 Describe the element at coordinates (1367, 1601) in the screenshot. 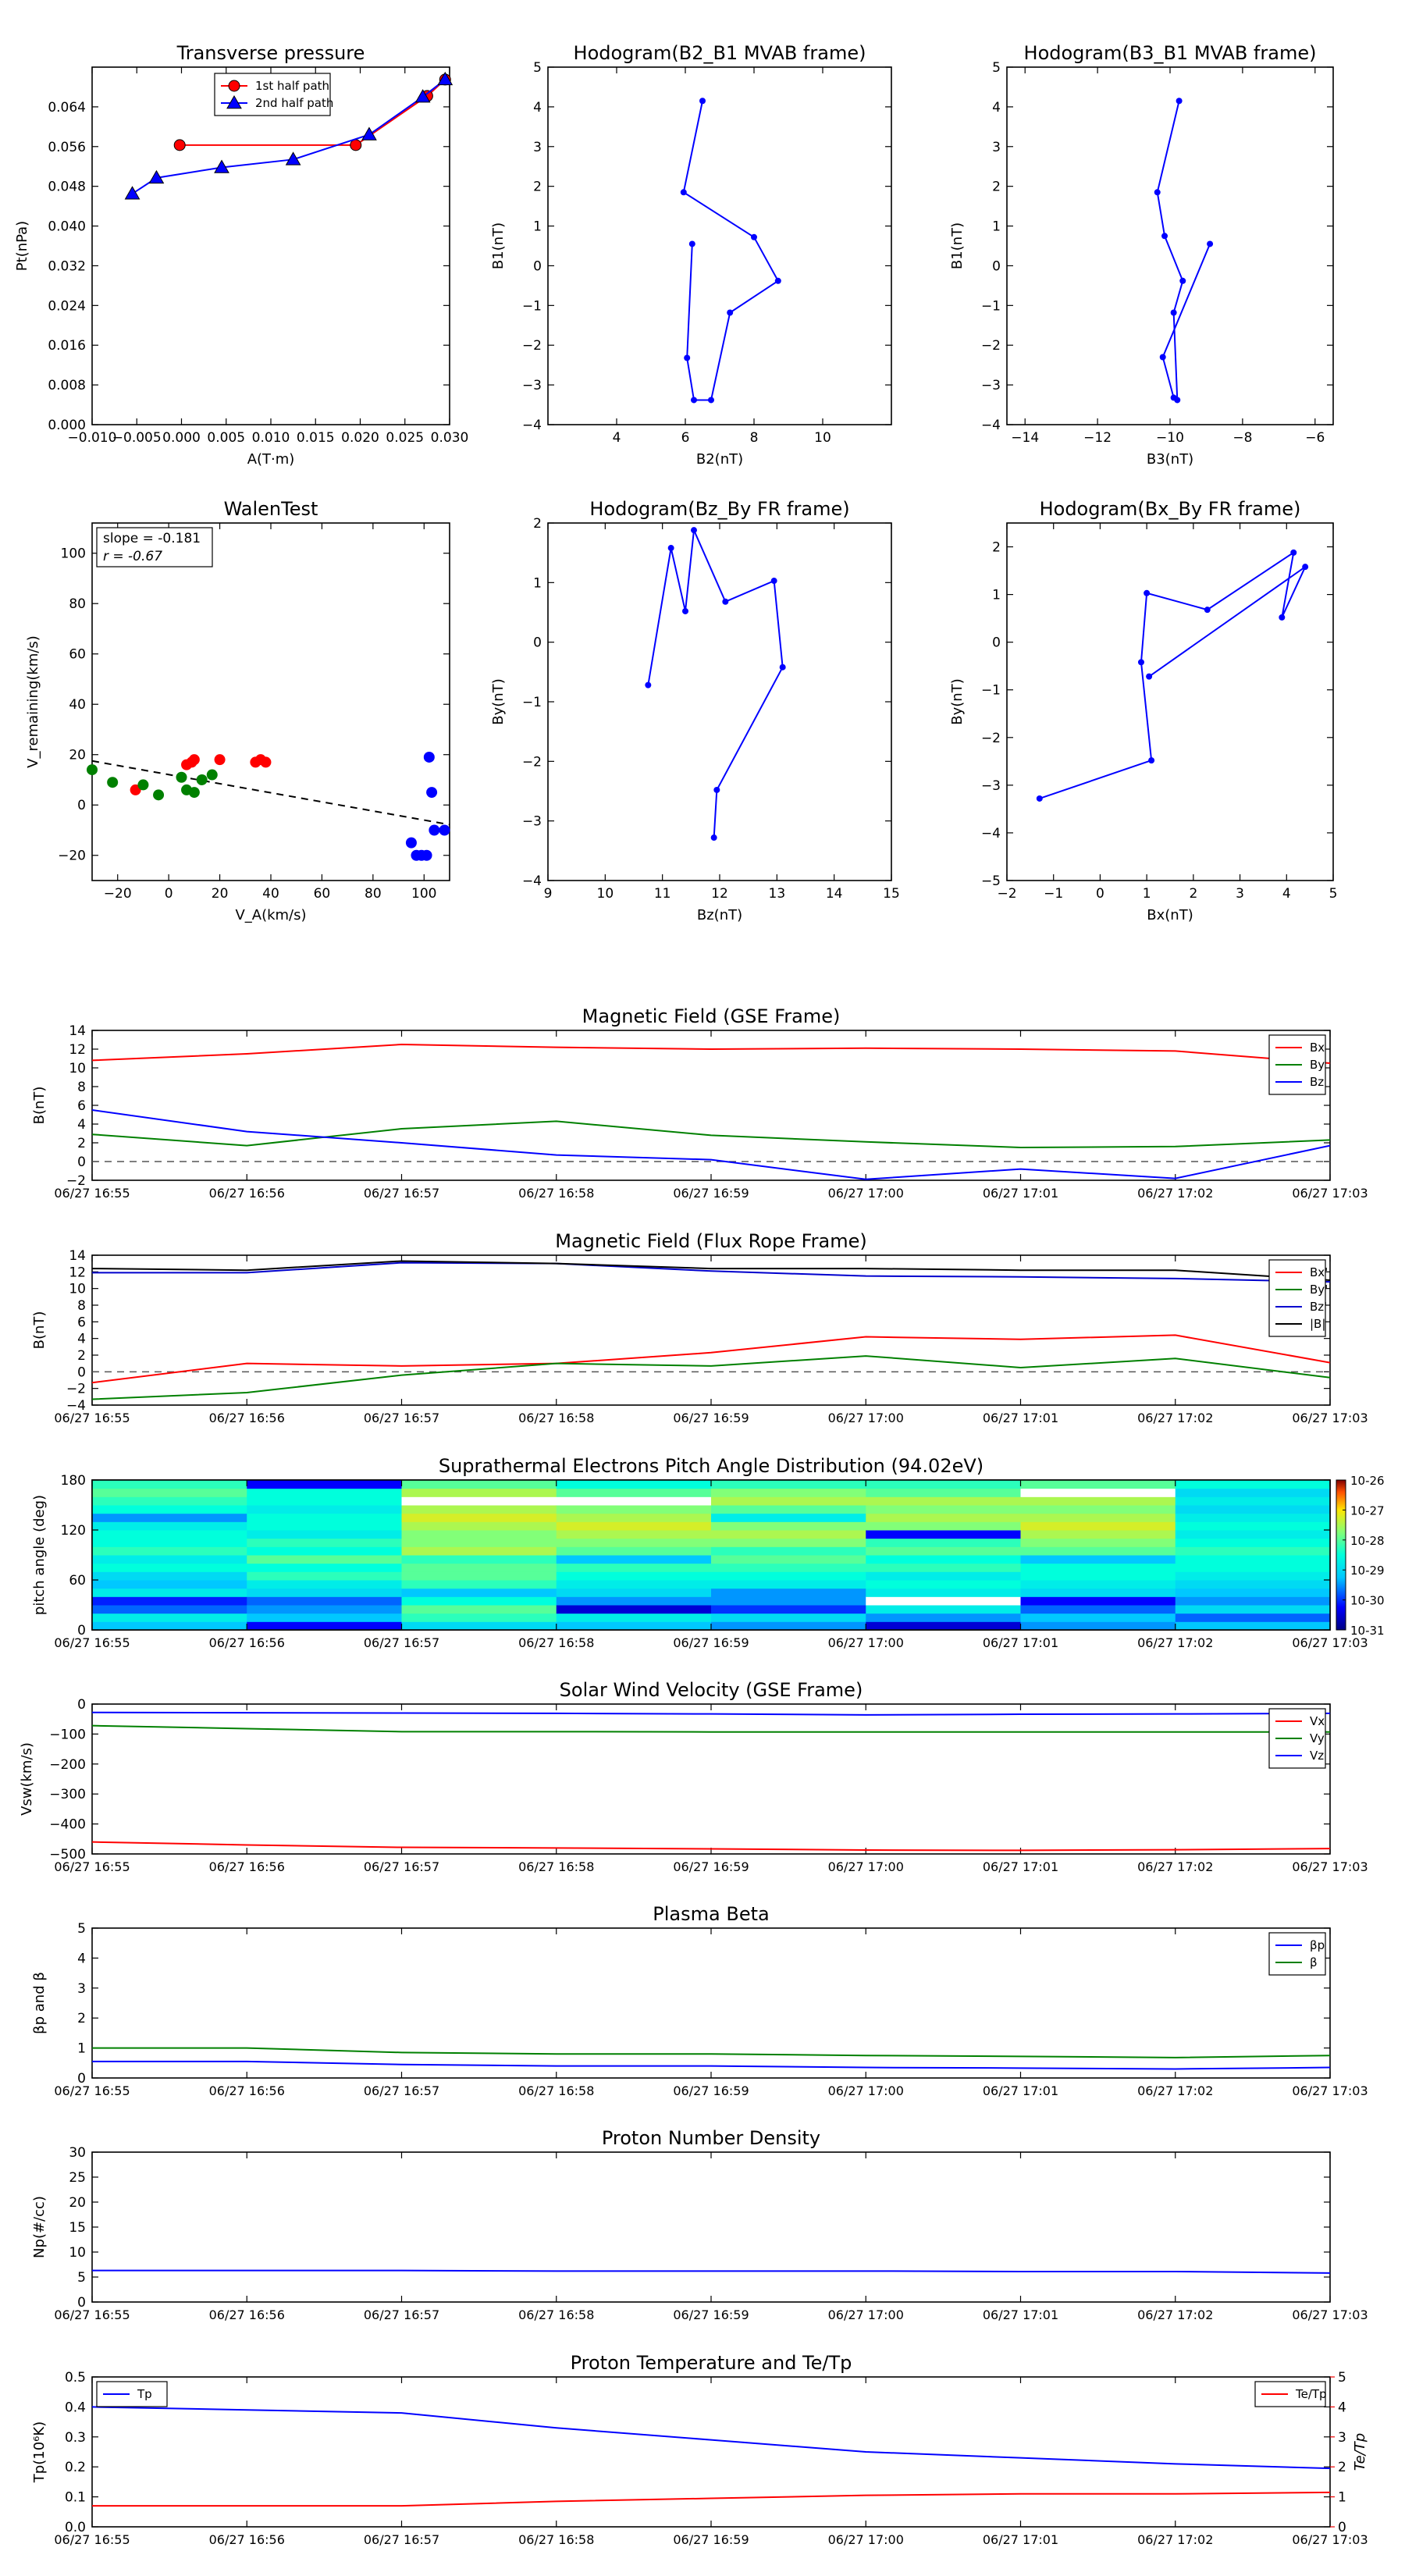

I see `colorbar-tick-label: 10-30` at that location.